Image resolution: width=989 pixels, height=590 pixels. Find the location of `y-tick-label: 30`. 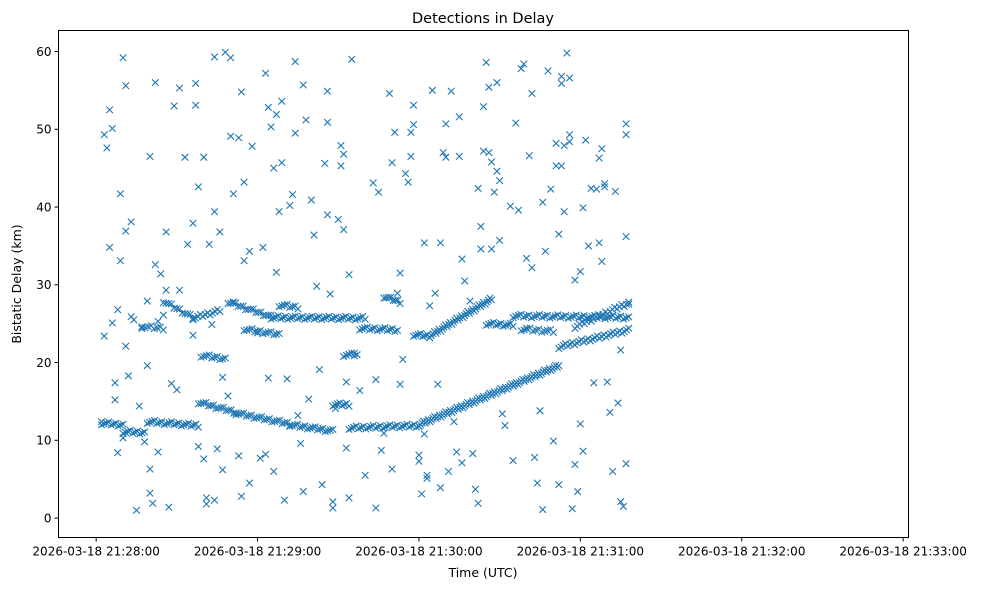

y-tick-label: 30 is located at coordinates (43, 285).